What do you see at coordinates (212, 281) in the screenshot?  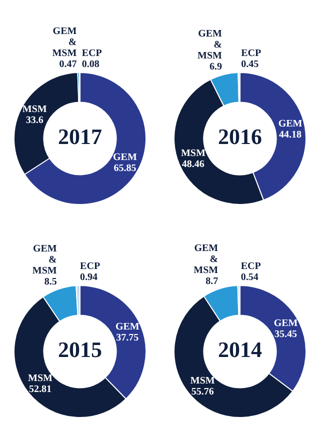 I see `data-label: 8.7` at bounding box center [212, 281].